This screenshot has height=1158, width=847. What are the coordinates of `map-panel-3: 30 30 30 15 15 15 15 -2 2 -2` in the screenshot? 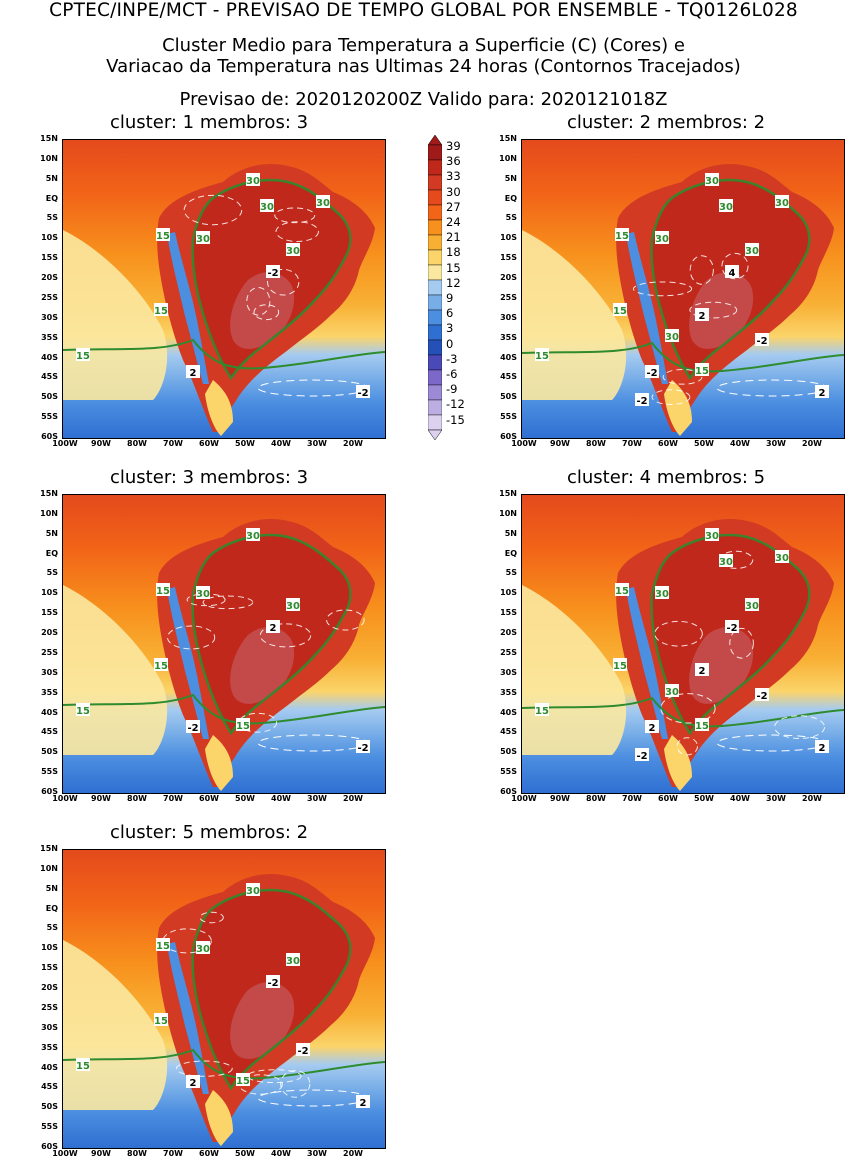 It's located at (224, 644).